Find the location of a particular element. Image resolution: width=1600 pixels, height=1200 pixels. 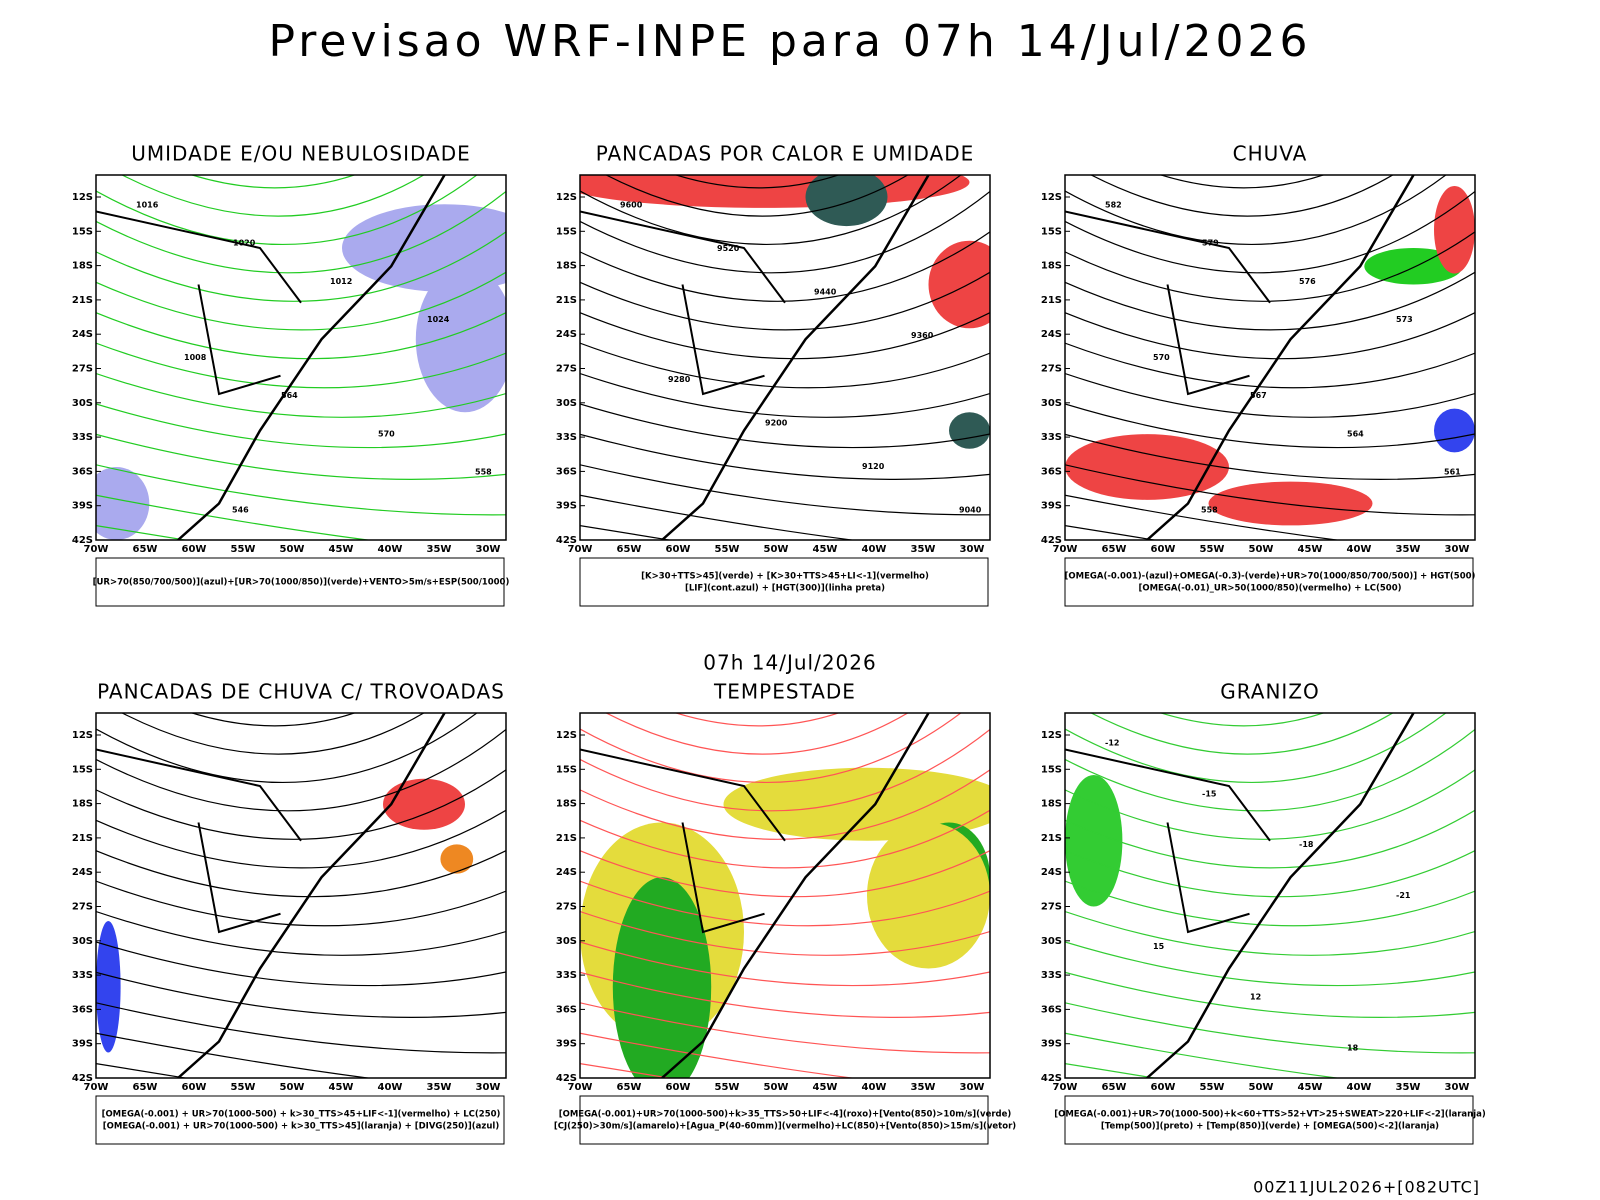

footer: 00Z11JUL2026+[082UTC] is located at coordinates (1366, 1187).